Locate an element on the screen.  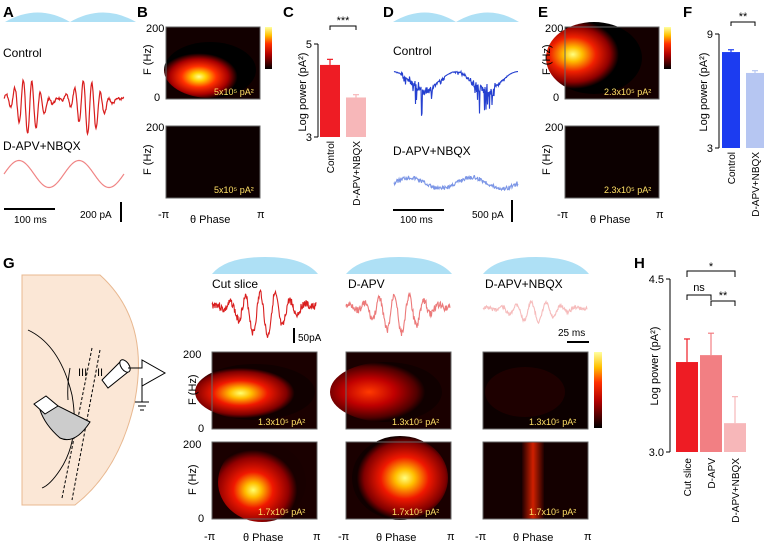
ytick-b-bottom-200: 200 is located at coordinates (155, 128).